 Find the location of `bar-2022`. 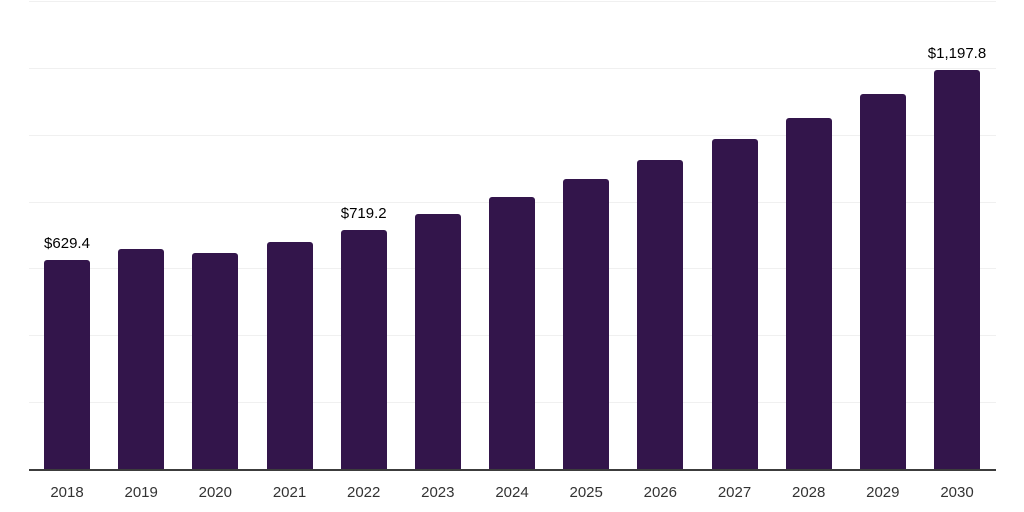

bar-2022 is located at coordinates (363, 349).